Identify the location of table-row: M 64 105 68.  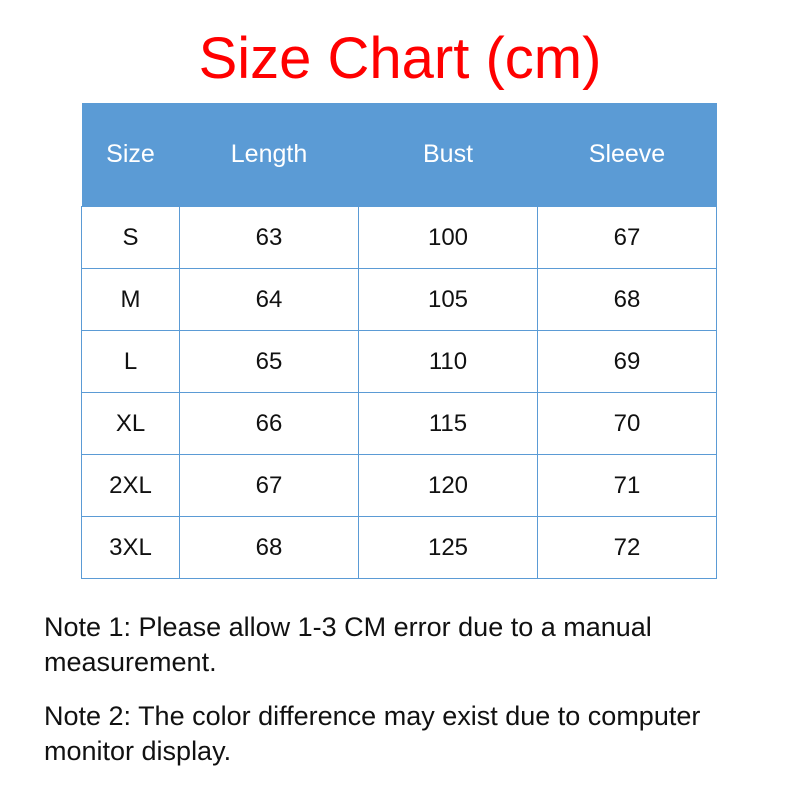
(399, 299).